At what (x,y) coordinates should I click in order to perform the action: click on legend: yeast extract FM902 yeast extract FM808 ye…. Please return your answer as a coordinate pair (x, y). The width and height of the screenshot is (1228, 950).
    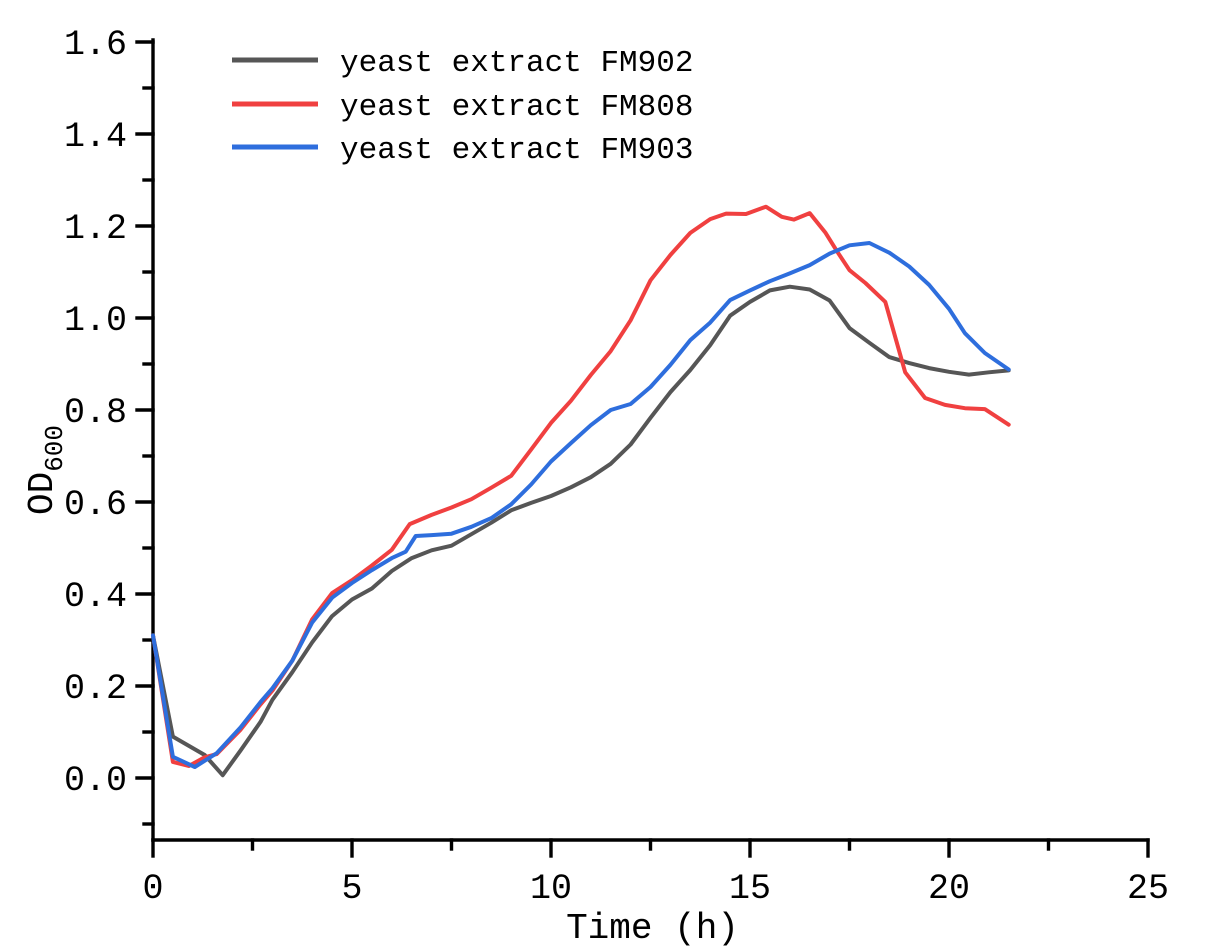
    Looking at the image, I should click on (462, 107).